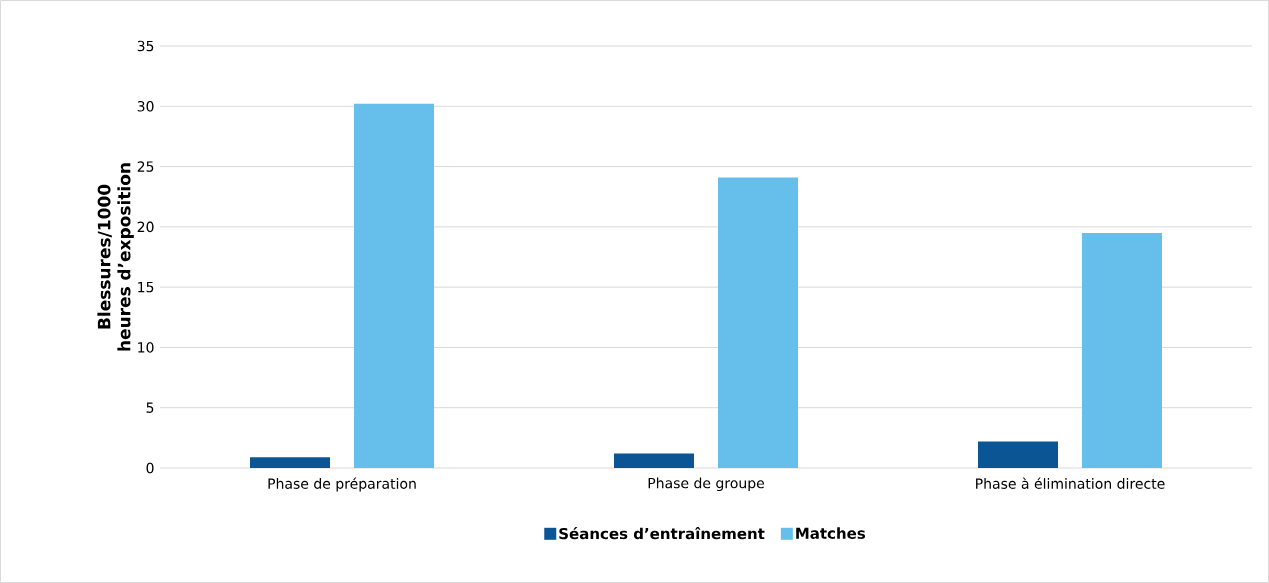 This screenshot has height=583, width=1269. I want to click on y-tick-label: 35, so click(145, 46).